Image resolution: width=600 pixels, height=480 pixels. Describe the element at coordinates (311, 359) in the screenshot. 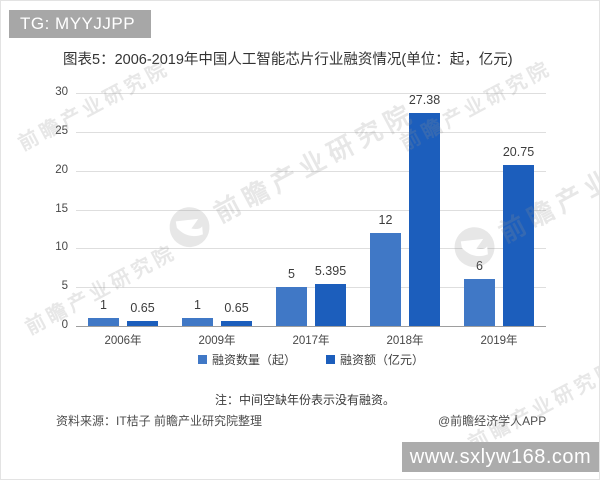

I see `chart-legend: 融资数量（起） 融资额（亿元）` at that location.